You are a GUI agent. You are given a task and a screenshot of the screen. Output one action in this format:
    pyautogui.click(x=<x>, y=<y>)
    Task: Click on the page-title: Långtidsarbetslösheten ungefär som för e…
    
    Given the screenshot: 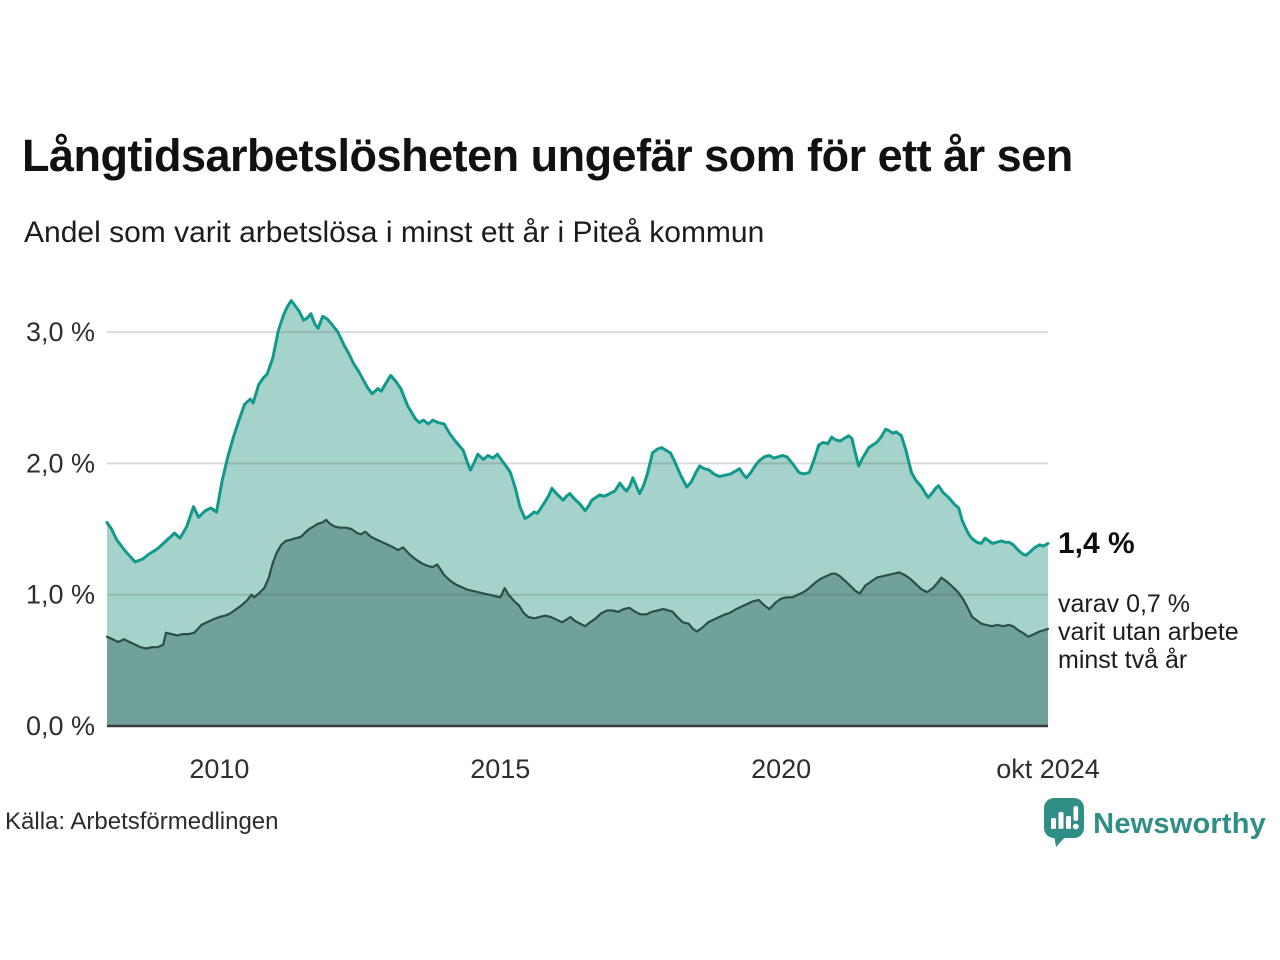 What is the action you would take?
    pyautogui.click(x=547, y=155)
    